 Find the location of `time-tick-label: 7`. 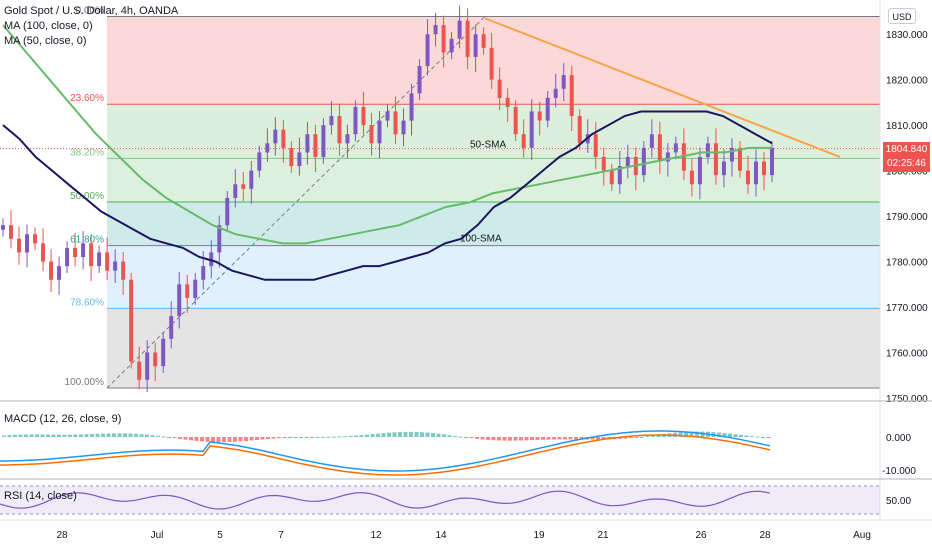

time-tick-label: 7 is located at coordinates (281, 535).